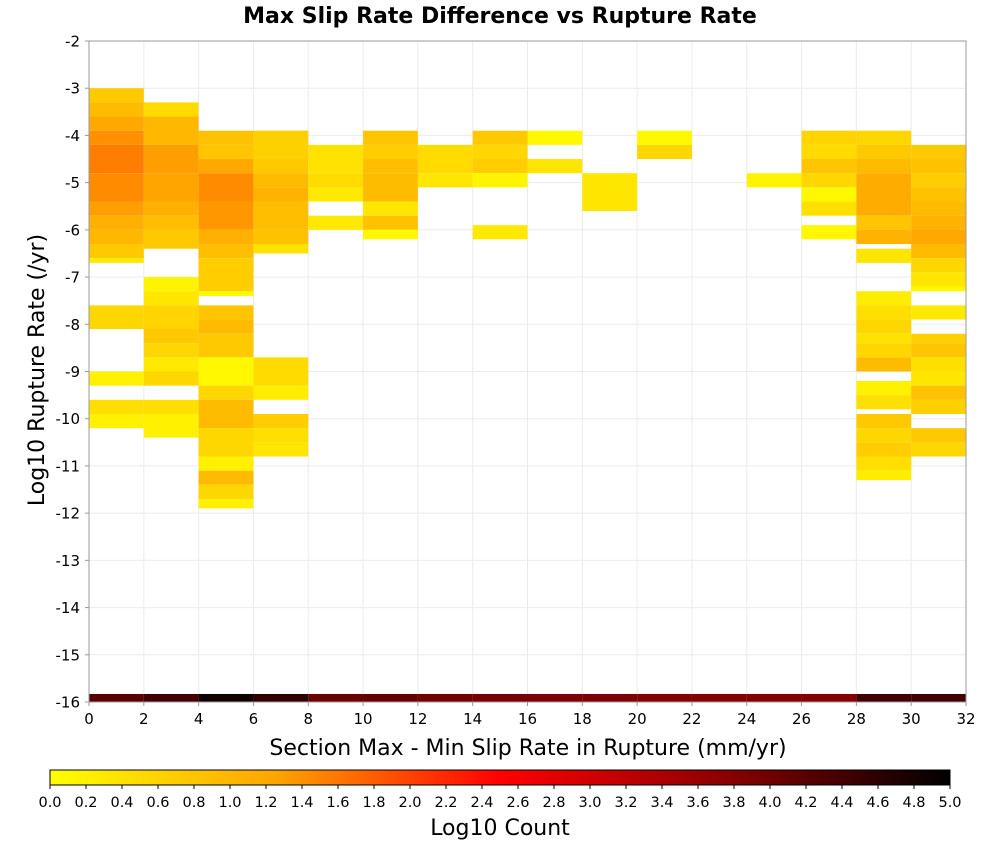 Image resolution: width=1000 pixels, height=850 pixels. I want to click on x-tick-label: 16, so click(527, 719).